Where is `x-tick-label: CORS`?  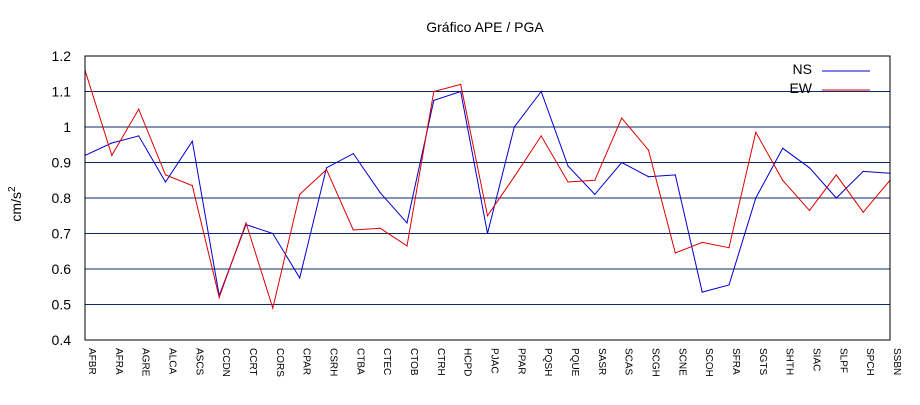 x-tick-label: CORS is located at coordinates (279, 362).